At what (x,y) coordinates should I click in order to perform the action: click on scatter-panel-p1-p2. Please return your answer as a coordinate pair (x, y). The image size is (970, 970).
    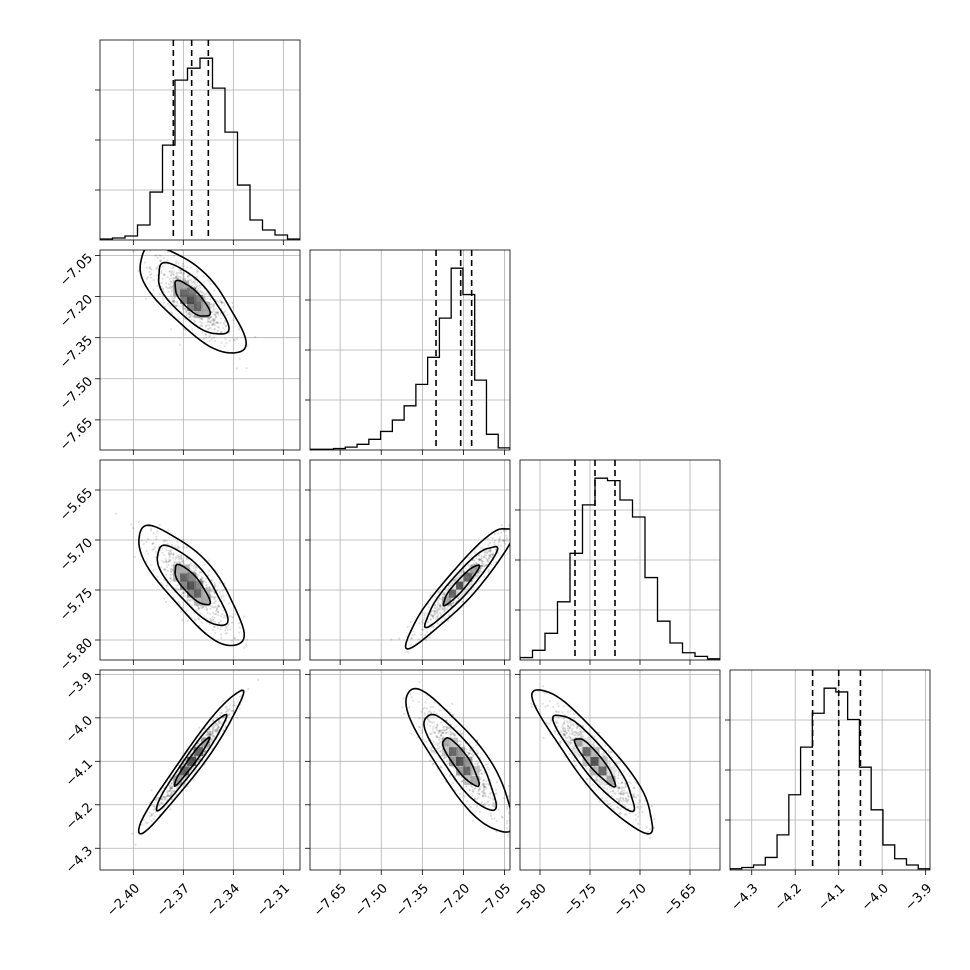
    Looking at the image, I should click on (408, 562).